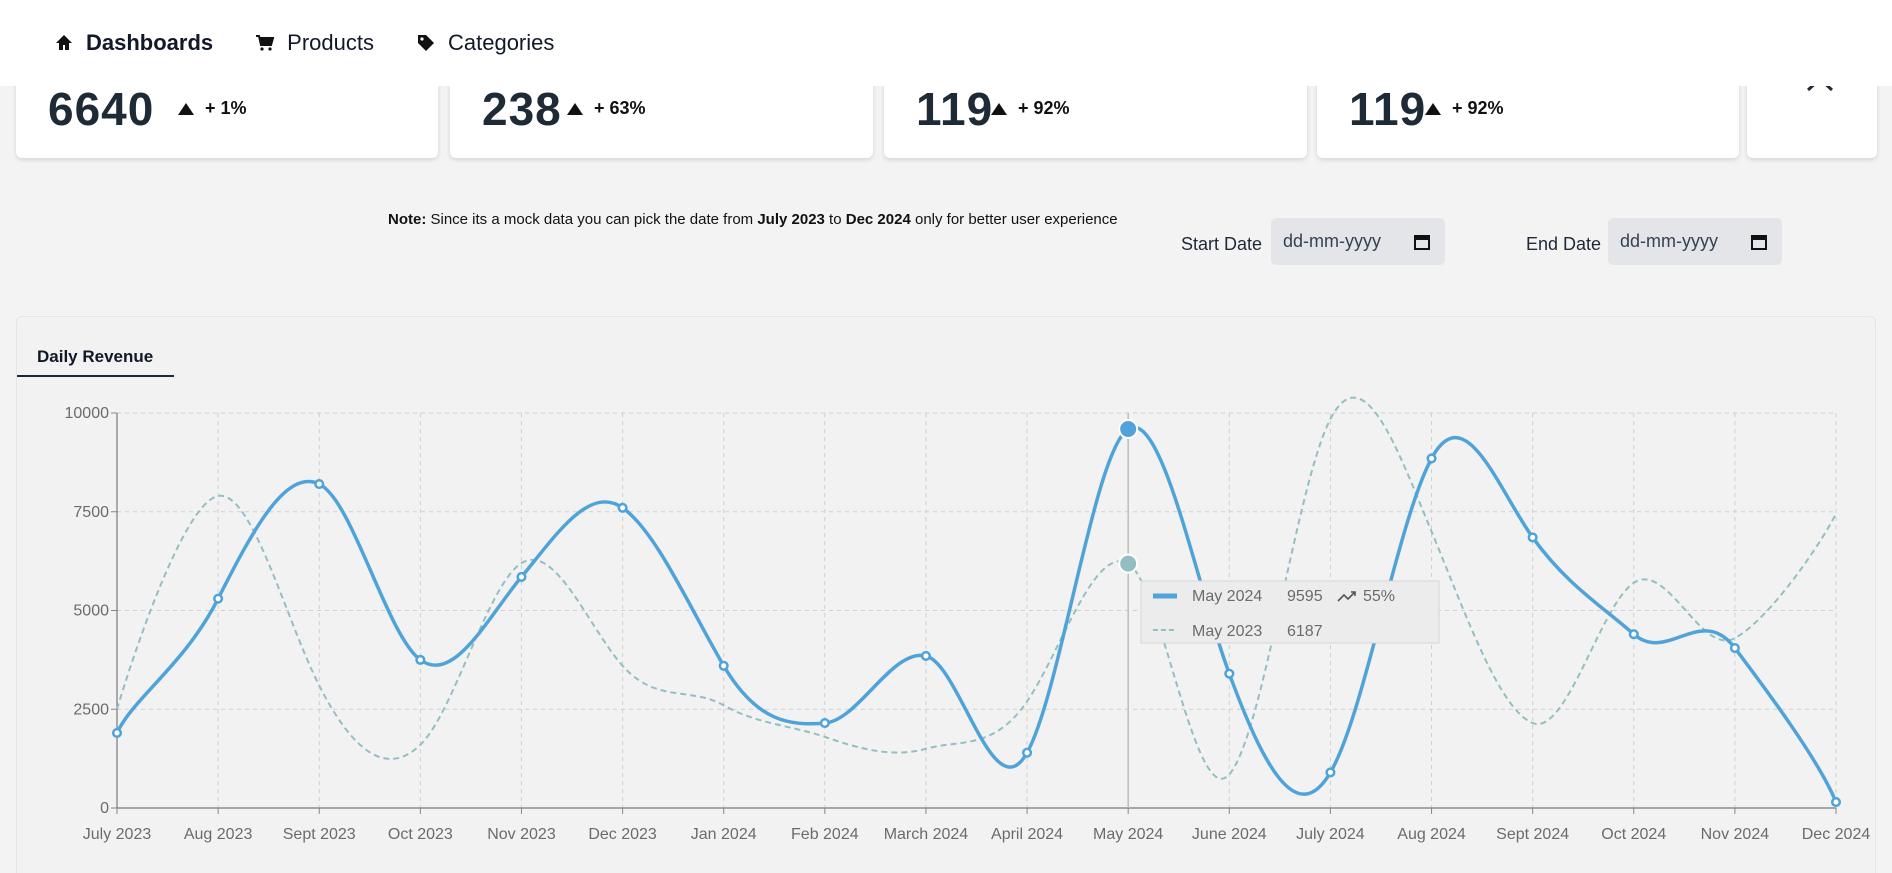 The height and width of the screenshot is (873, 1892). Describe the element at coordinates (946, 43) in the screenshot. I see `top-navigation: Dashboards Products Categories` at that location.